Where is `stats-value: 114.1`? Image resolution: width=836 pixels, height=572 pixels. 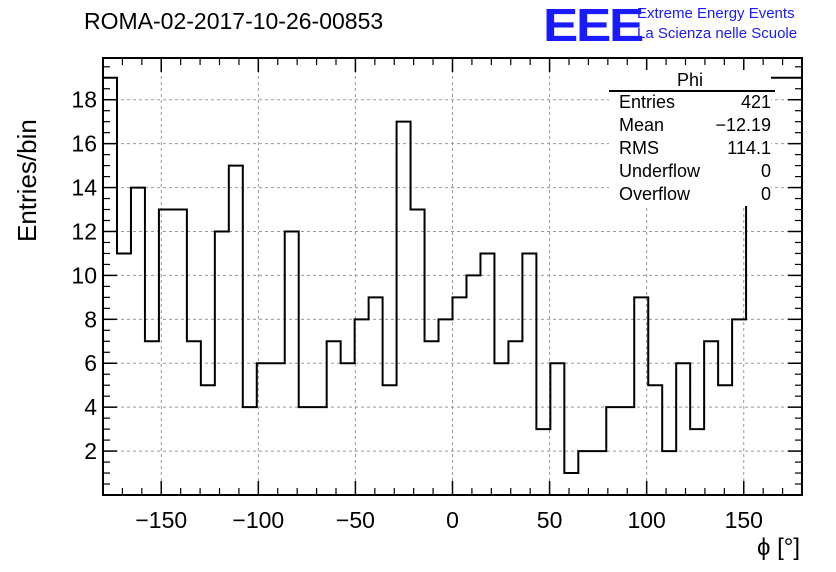
stats-value: 114.1 is located at coordinates (749, 148).